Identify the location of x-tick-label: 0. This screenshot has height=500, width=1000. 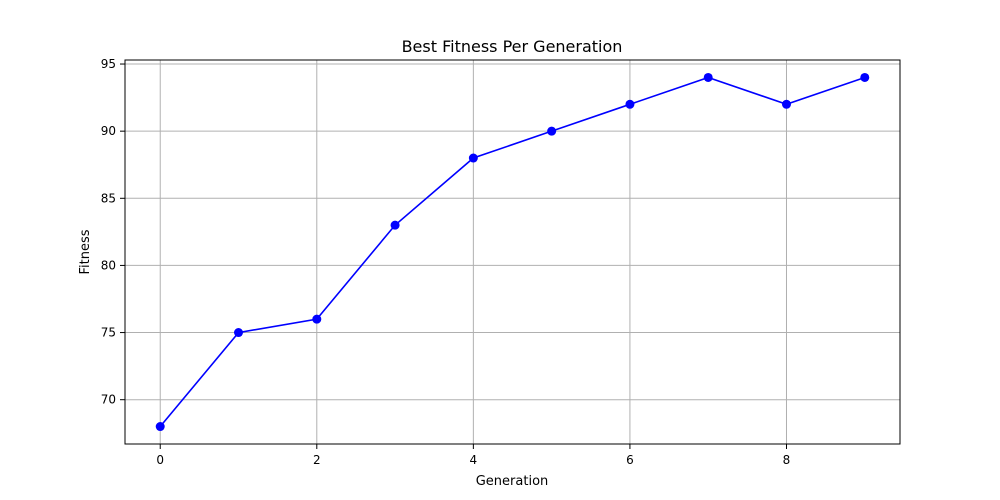
(160, 460).